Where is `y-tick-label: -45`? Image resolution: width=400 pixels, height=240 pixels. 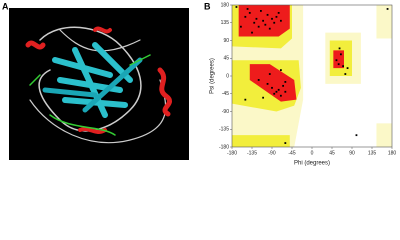 y-tick-label: -45 is located at coordinates (225, 94).